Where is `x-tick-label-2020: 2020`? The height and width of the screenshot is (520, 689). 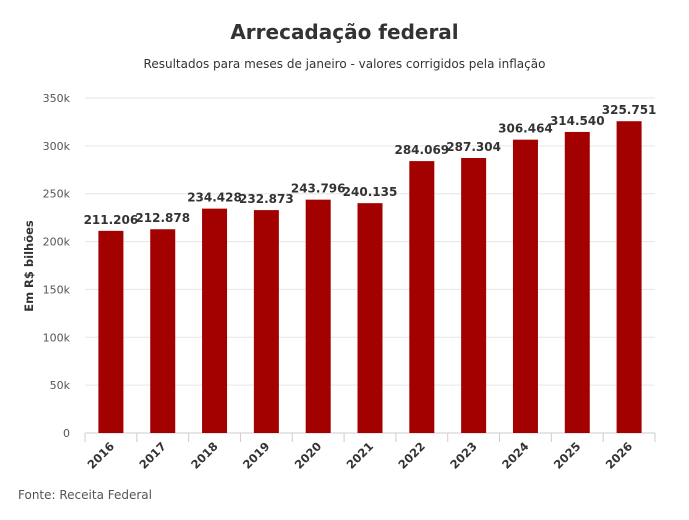 x-tick-label-2020: 2020 is located at coordinates (308, 455).